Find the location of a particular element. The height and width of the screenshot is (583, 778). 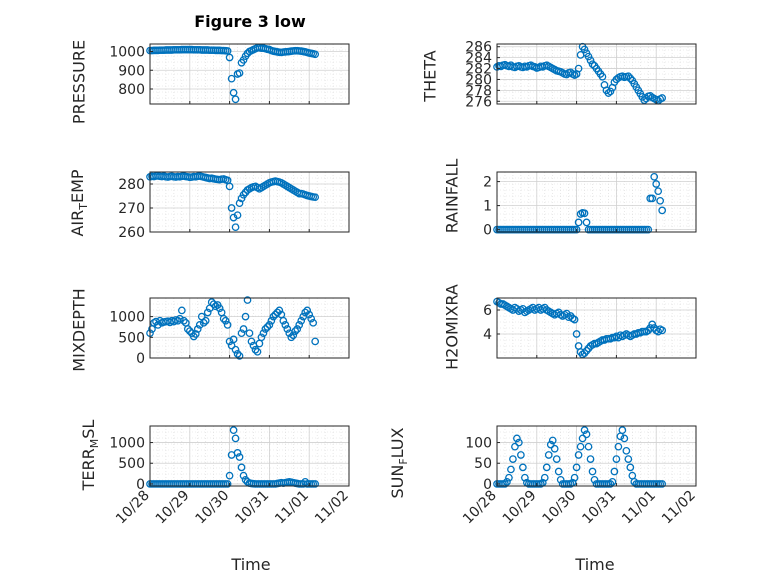

terr-msl-xtick-label: 10/29 is located at coordinates (173, 508).